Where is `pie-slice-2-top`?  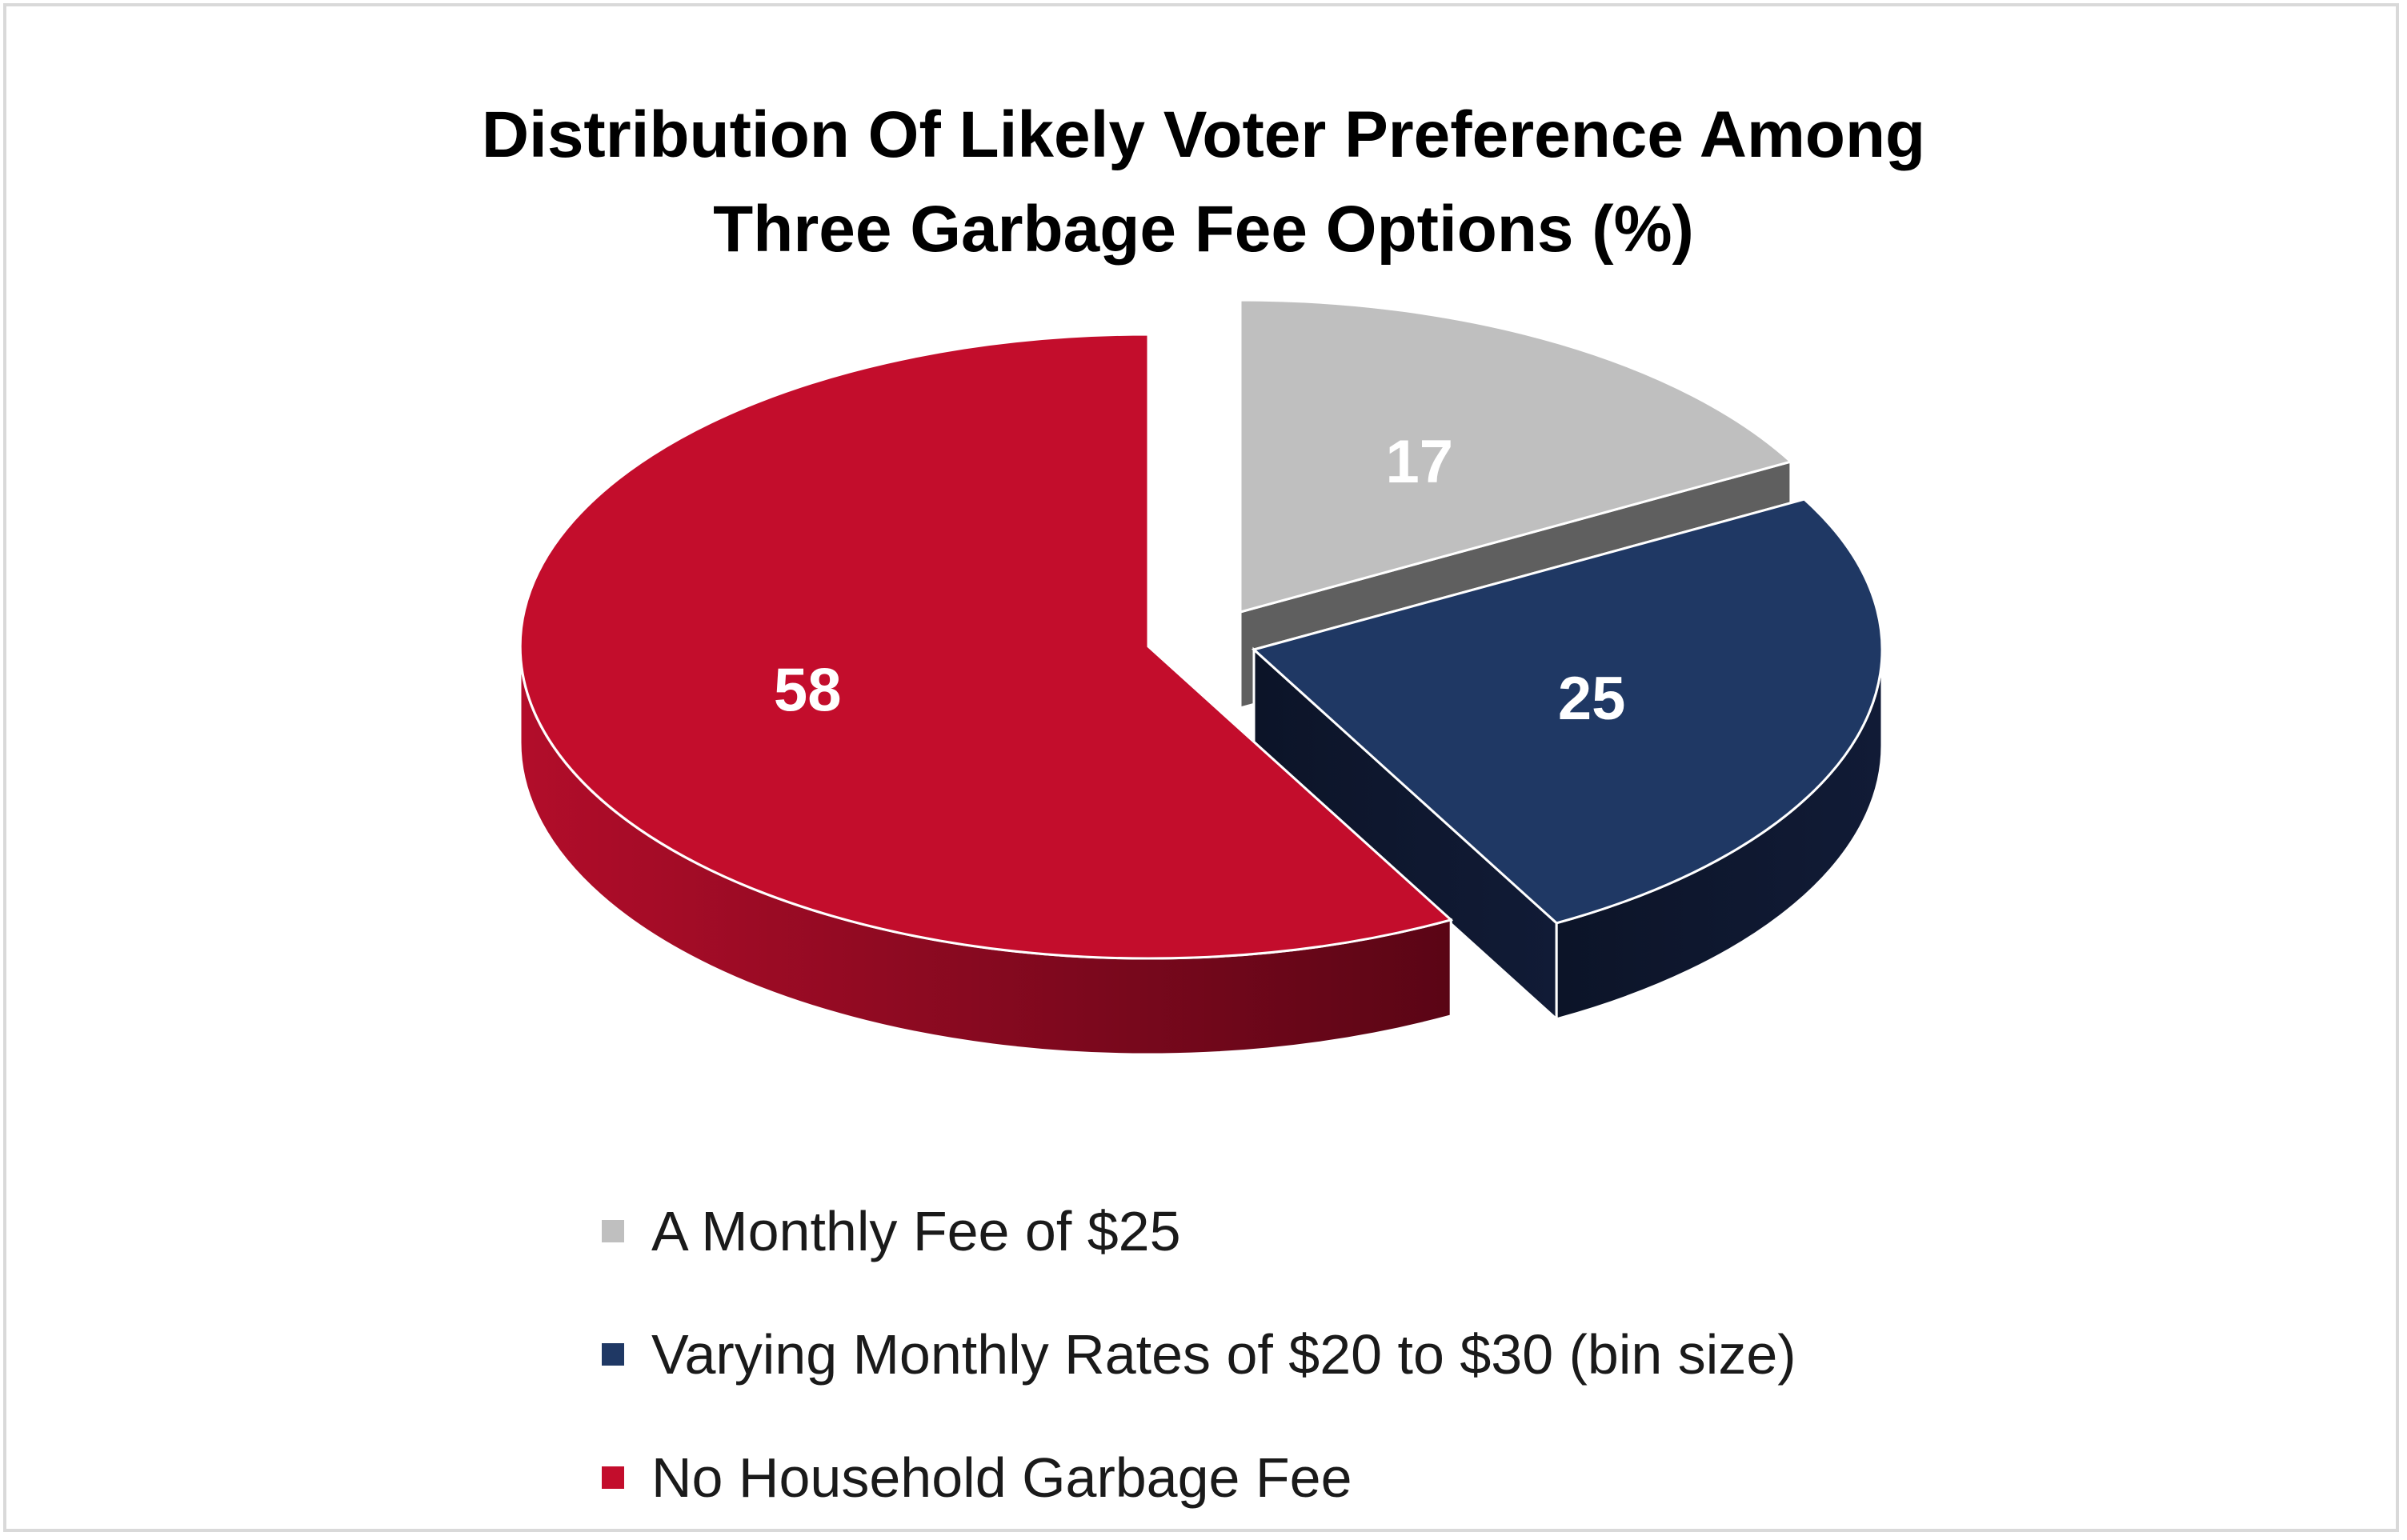
pie-slice-2-top is located at coordinates (1567, 711).